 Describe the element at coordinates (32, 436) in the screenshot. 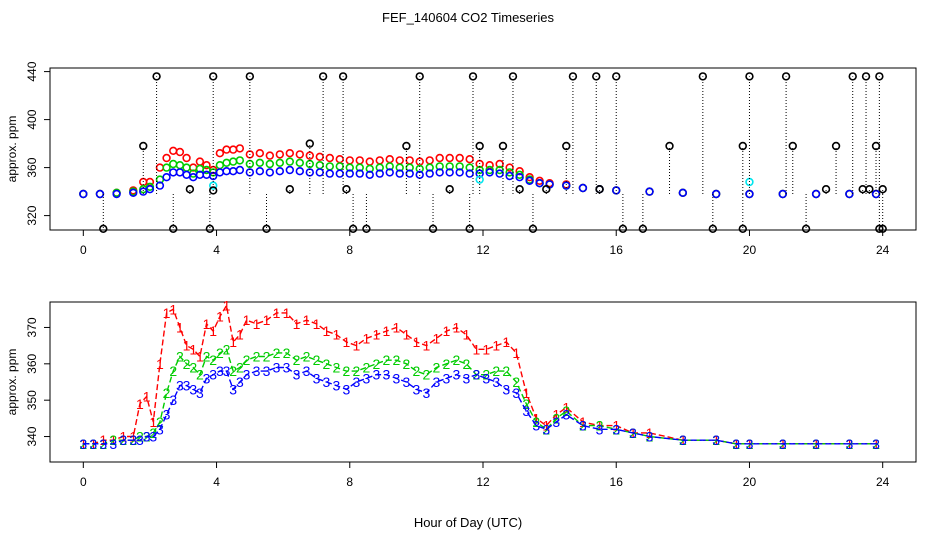

I see `y-tick-label: 340` at that location.